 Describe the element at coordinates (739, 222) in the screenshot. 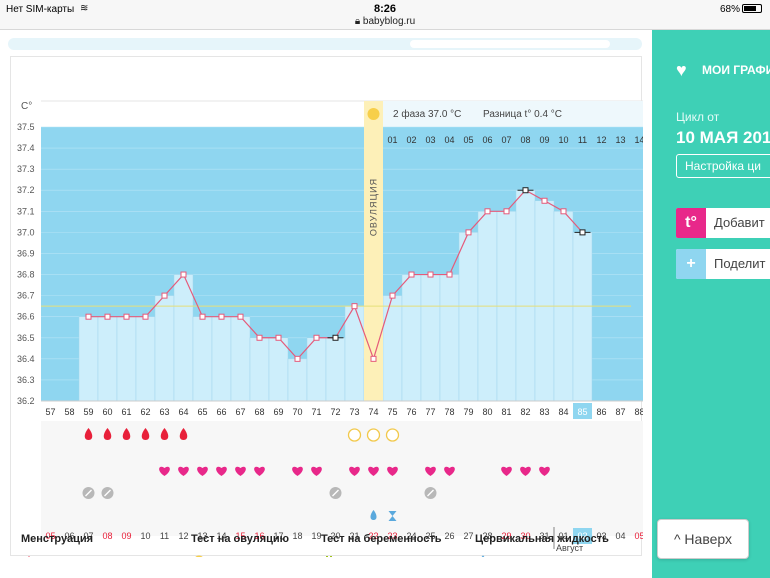

I see `add-temperature-label: Добавит` at that location.